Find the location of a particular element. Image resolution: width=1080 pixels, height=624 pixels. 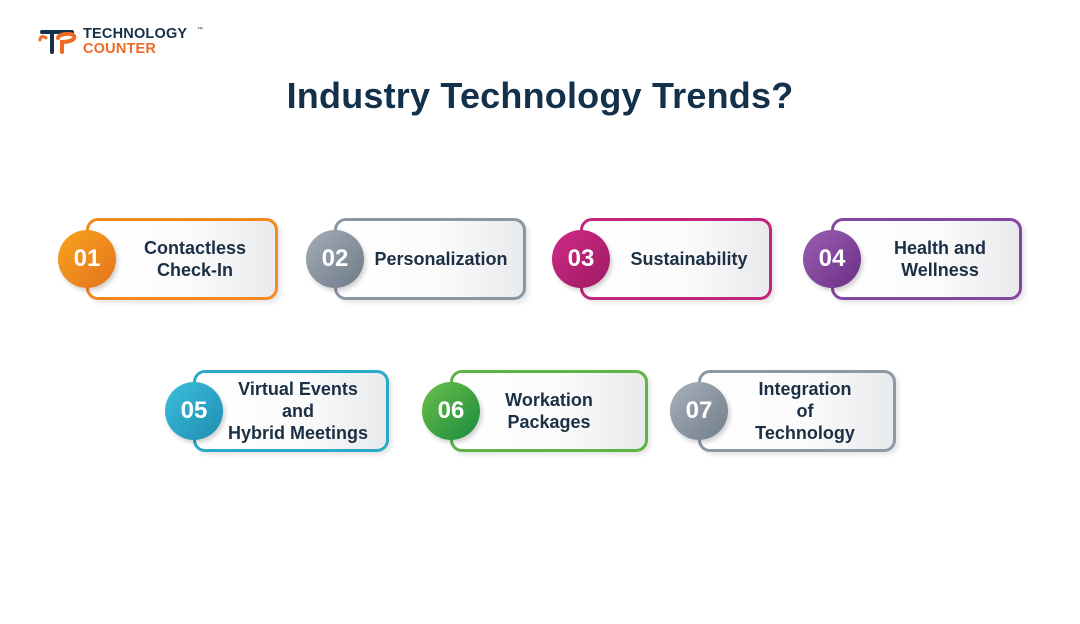

trend-label: Virtual Events and Hybrid Meetings is located at coordinates (298, 411).